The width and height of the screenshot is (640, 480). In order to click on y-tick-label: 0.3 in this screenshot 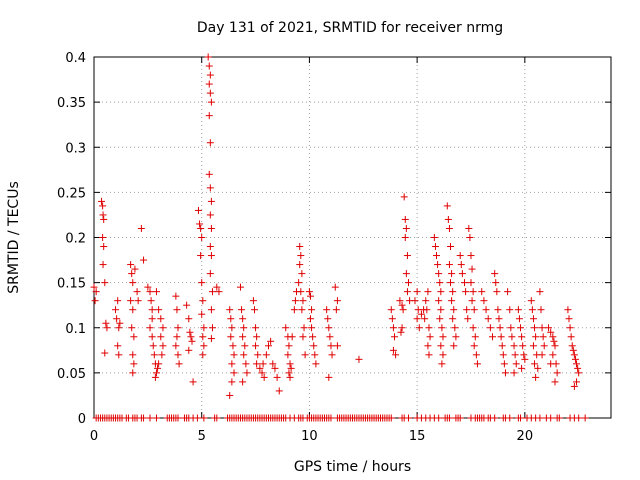, I will do `click(75, 148)`.